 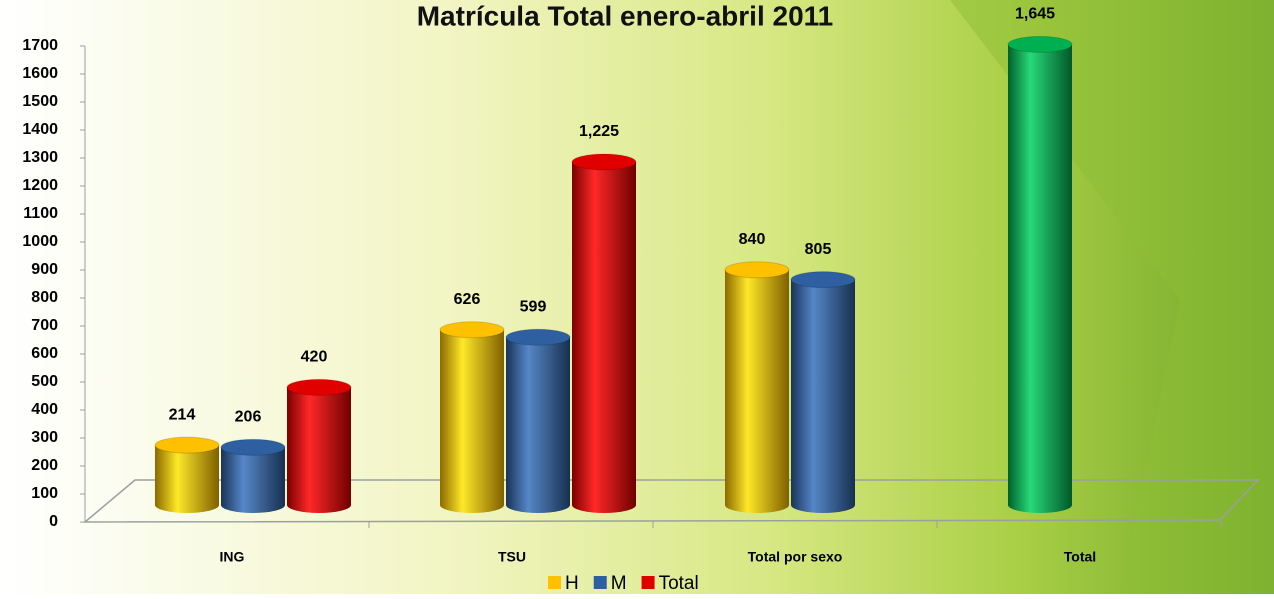 What do you see at coordinates (44, 409) in the screenshot?
I see `y-tick-label: 400` at bounding box center [44, 409].